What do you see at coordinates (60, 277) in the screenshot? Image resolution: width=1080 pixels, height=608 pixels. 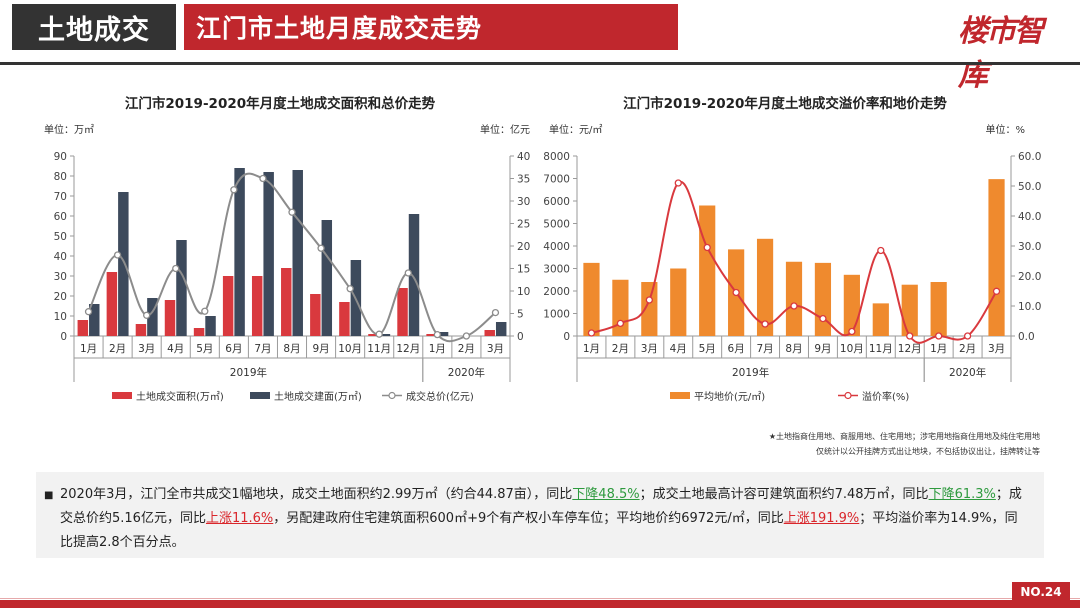 I see `y-tick-label-left: 30` at bounding box center [60, 277].